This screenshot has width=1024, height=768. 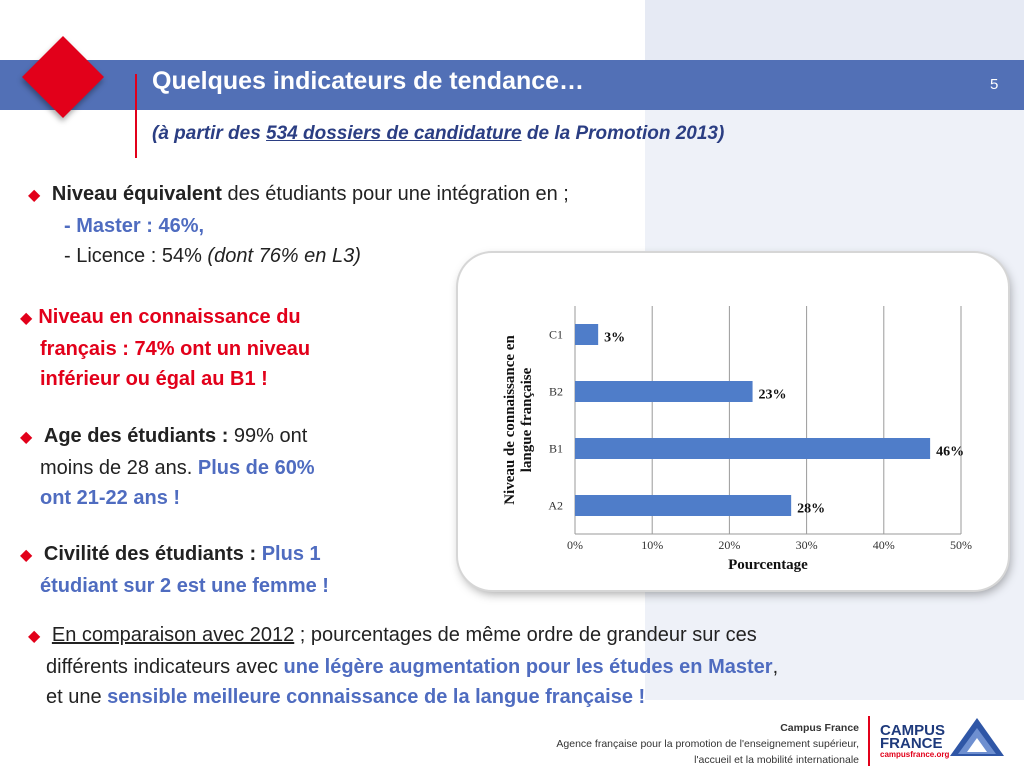 What do you see at coordinates (136, 116) in the screenshot?
I see `title-divider` at bounding box center [136, 116].